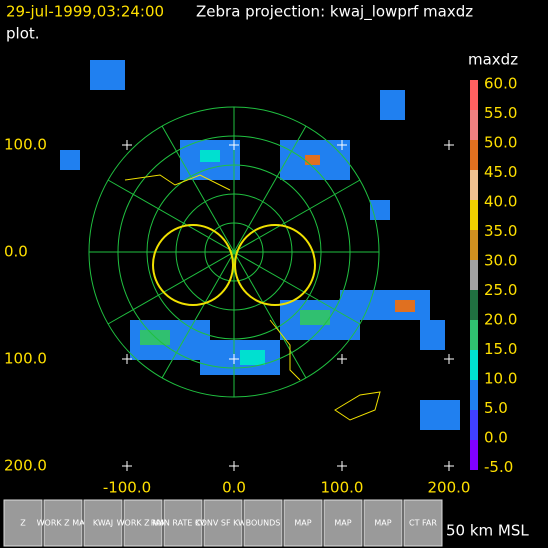  What do you see at coordinates (234, 488) in the screenshot?
I see `x-axis-label: 0.0` at bounding box center [234, 488].